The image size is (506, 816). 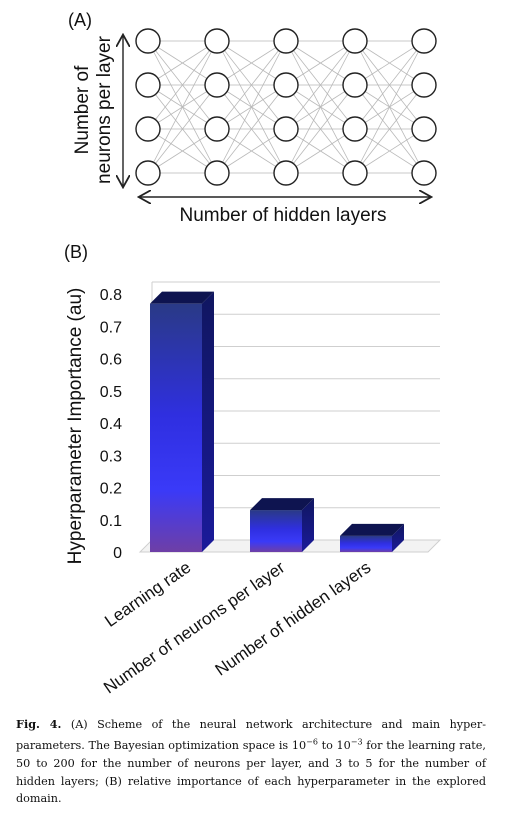 I want to click on y-tick-label: 0.7, so click(x=111, y=327).